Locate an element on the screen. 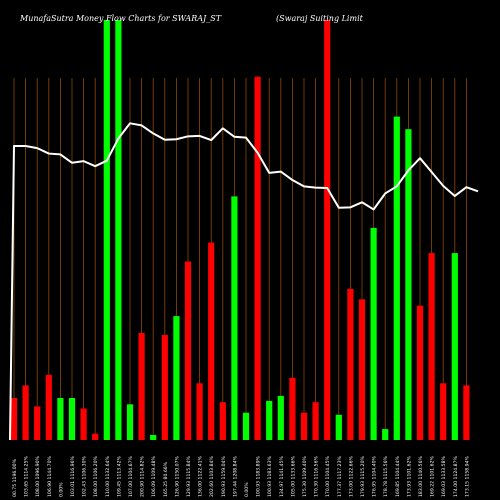  x-tick-label: 179.93 1115.20% is located at coordinates (363, 476).